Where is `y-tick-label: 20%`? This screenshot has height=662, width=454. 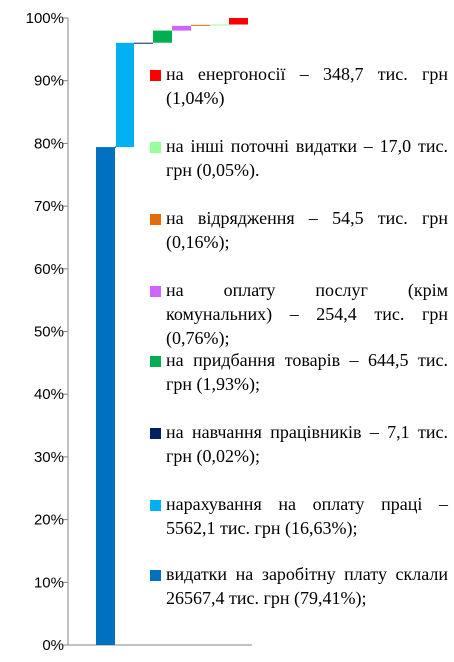
y-tick-label: 20% is located at coordinates (49, 520).